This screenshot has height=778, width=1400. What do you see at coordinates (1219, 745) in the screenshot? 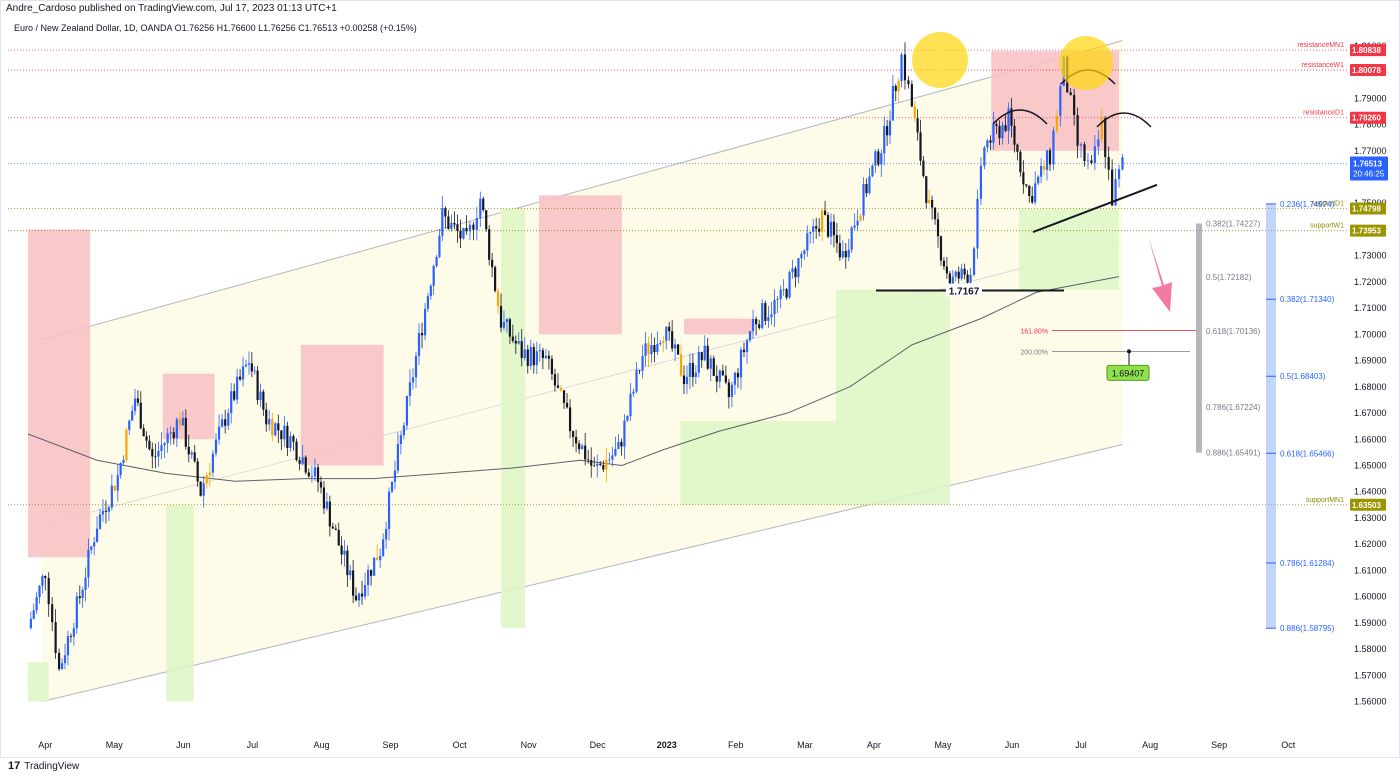
I see `x-tick-label: Sep` at bounding box center [1219, 745].